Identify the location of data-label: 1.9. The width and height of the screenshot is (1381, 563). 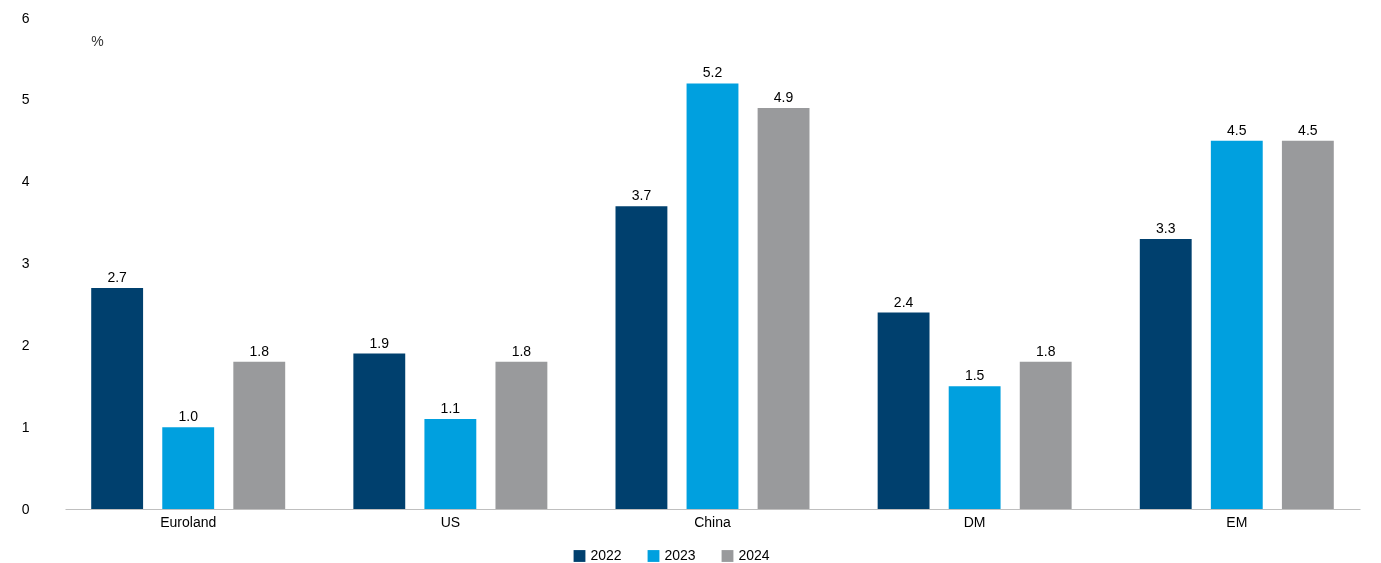
(379, 342).